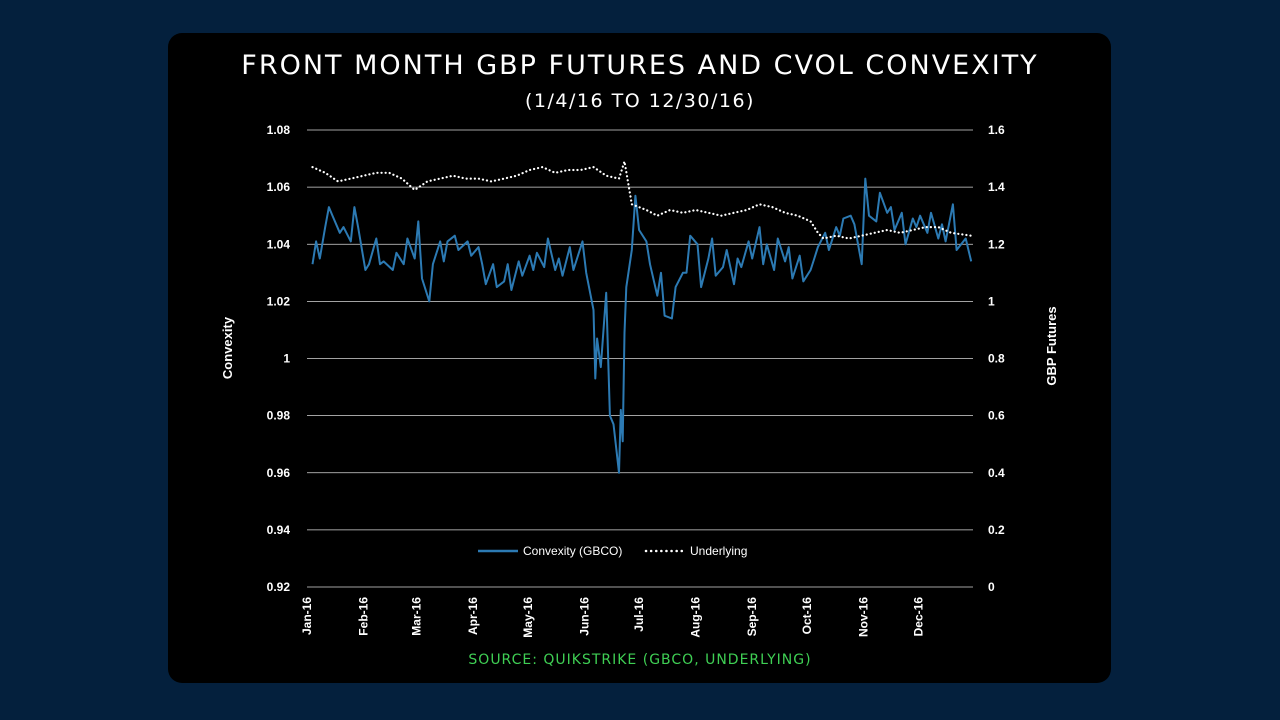 This screenshot has width=1280, height=720. Describe the element at coordinates (279, 587) in the screenshot. I see `y-left-tick-label: 0.92` at that location.